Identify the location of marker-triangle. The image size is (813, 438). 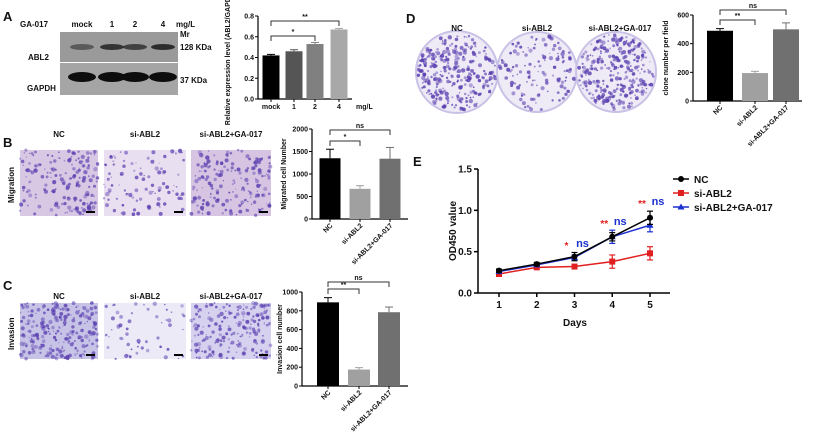
(681, 206).